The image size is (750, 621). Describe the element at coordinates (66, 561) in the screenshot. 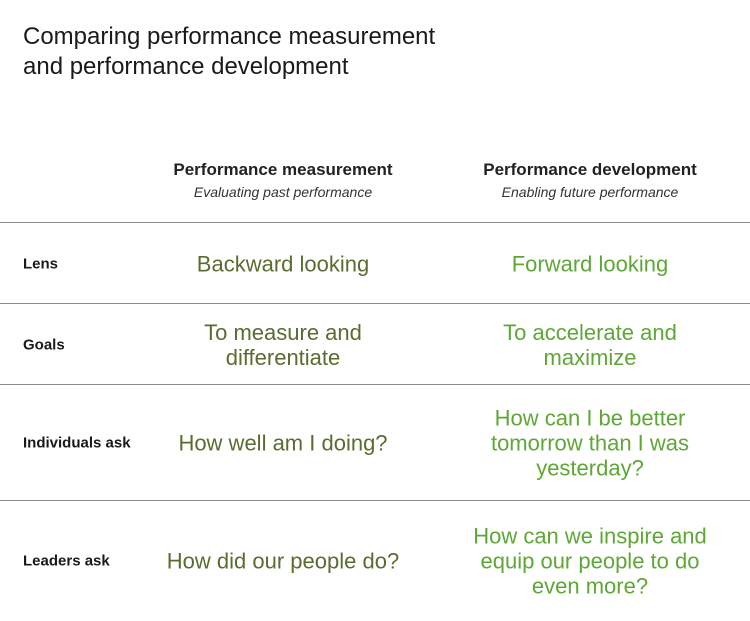

I see `row-label: Leaders ask` at that location.